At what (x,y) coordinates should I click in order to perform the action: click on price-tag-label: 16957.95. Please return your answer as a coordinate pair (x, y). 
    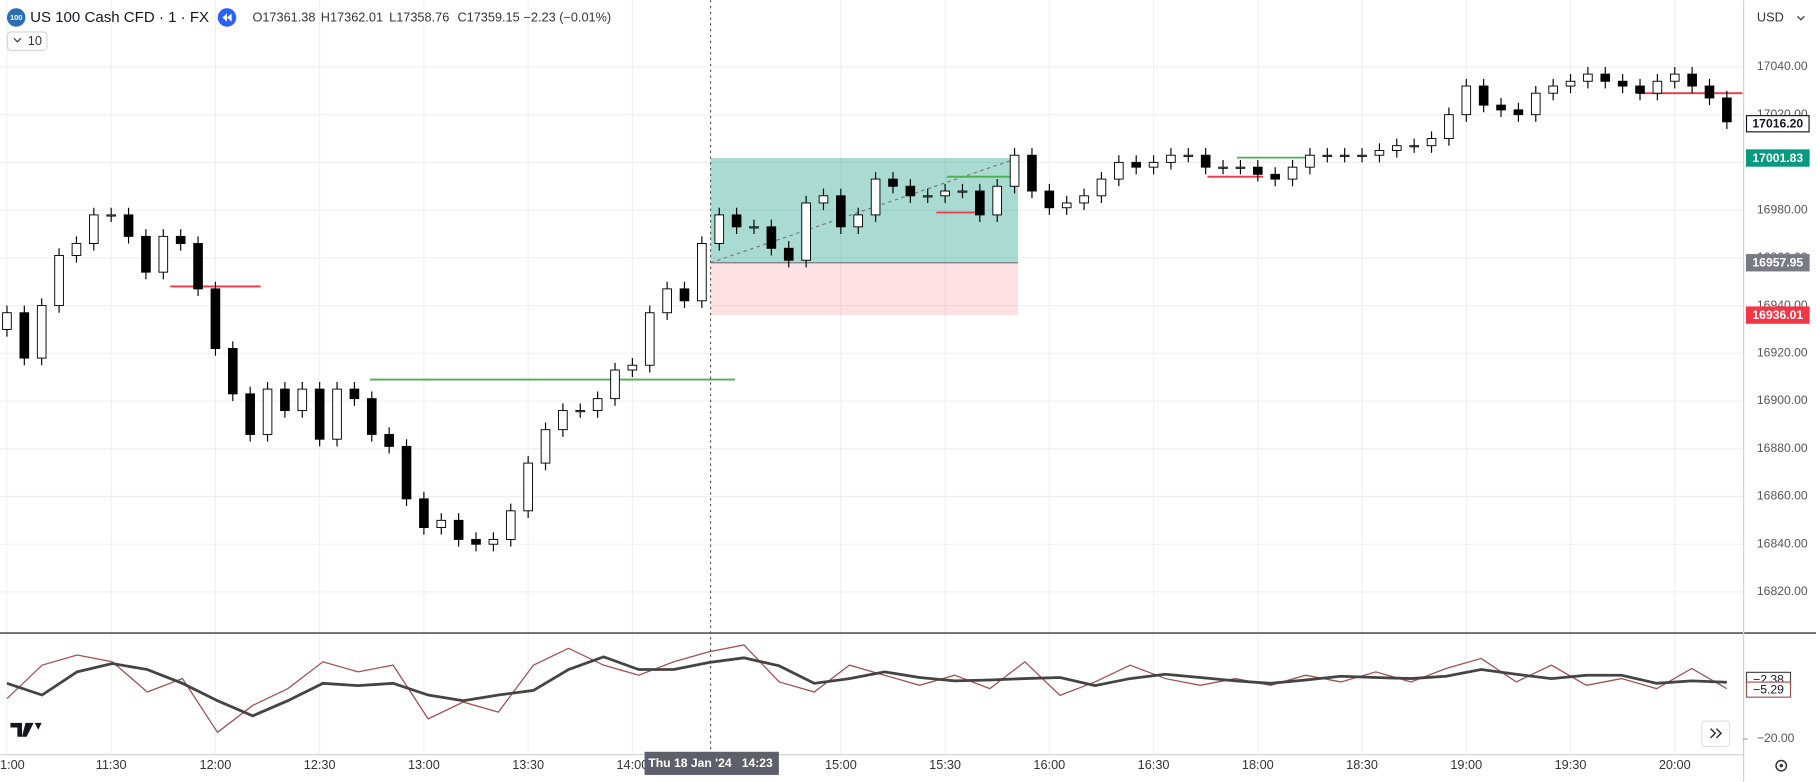
    Looking at the image, I should click on (1777, 263).